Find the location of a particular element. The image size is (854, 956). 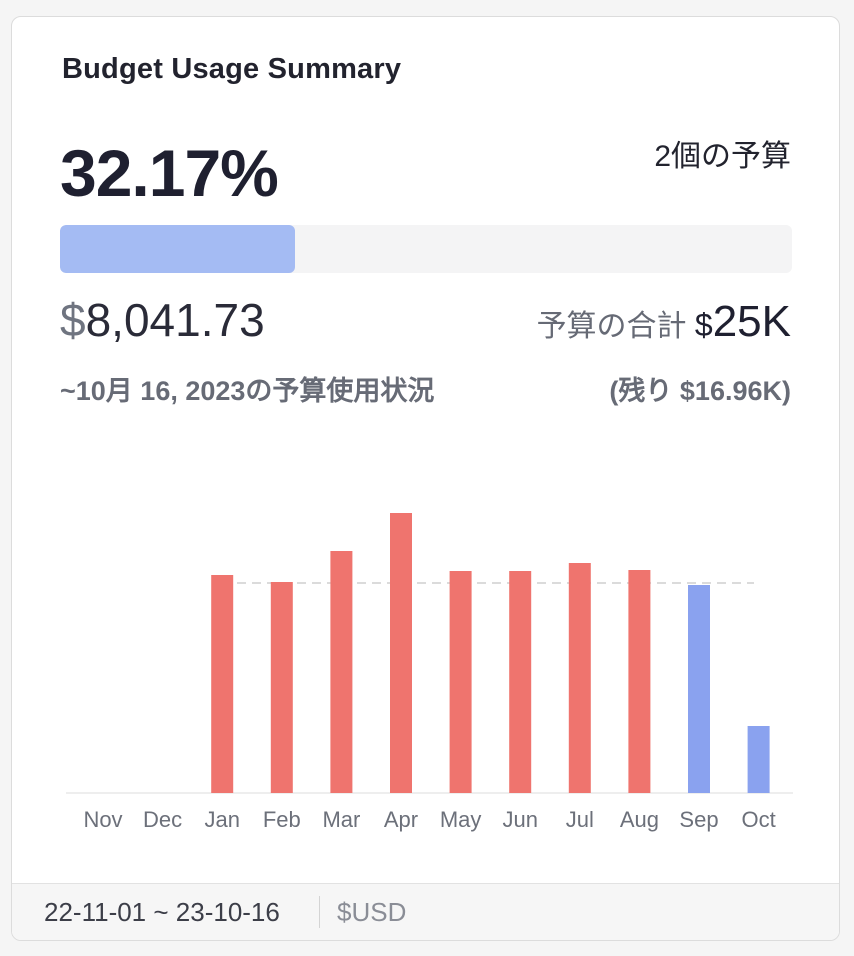

used-amount: $8,041.73 is located at coordinates (162, 320).